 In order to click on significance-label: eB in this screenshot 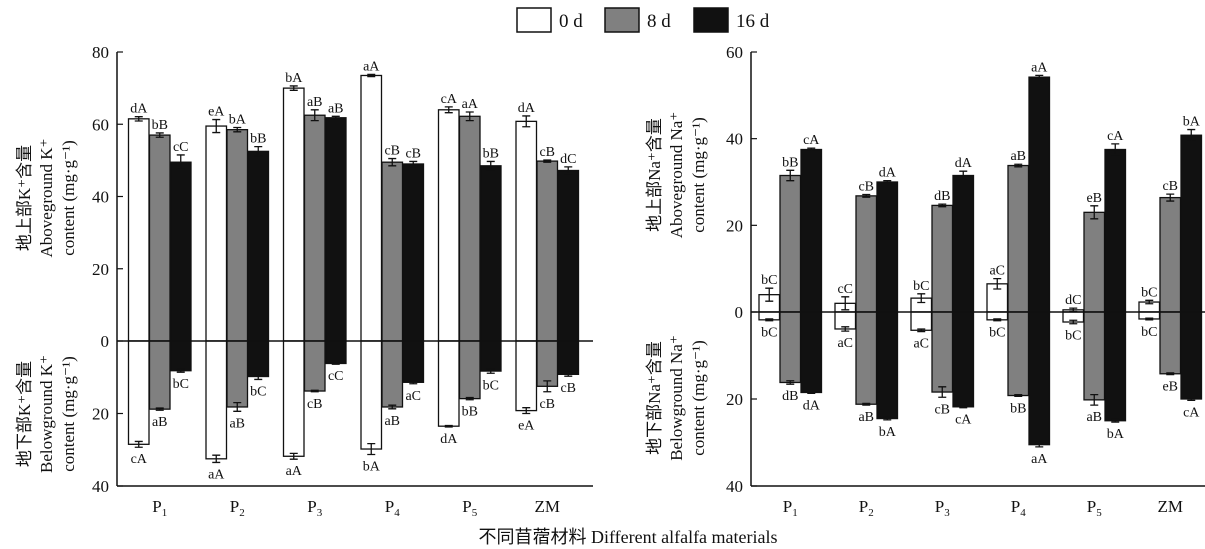, I will do `click(1170, 387)`.